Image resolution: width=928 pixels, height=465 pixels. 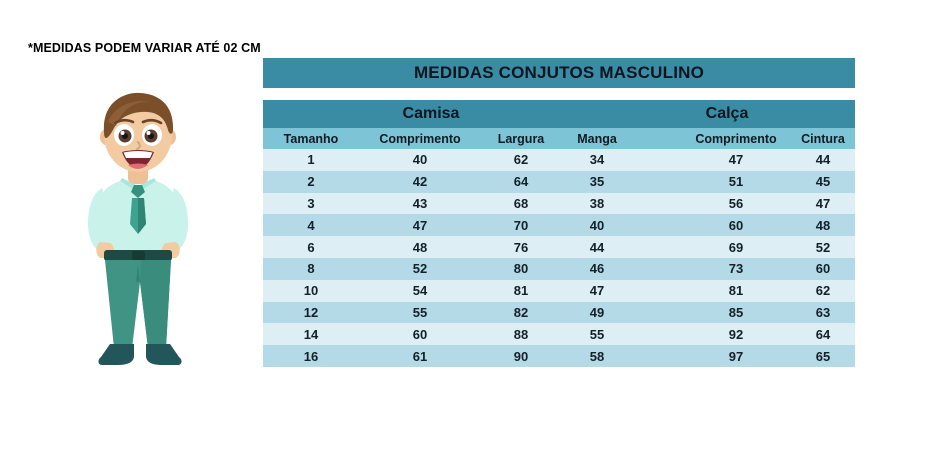 What do you see at coordinates (823, 312) in the screenshot?
I see `cell-calca-cintura: 63` at bounding box center [823, 312].